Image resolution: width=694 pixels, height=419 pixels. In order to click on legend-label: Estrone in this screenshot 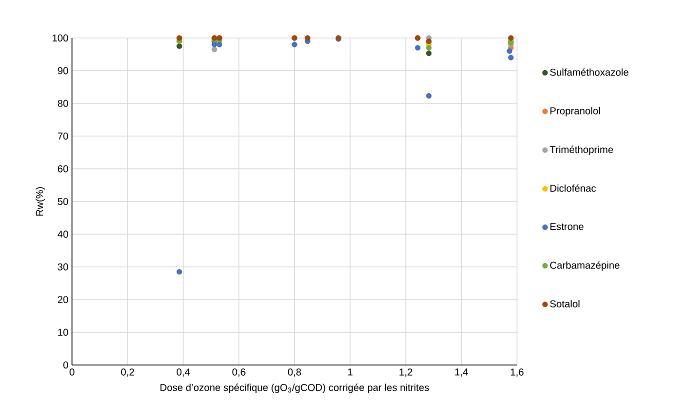, I will do `click(567, 226)`.